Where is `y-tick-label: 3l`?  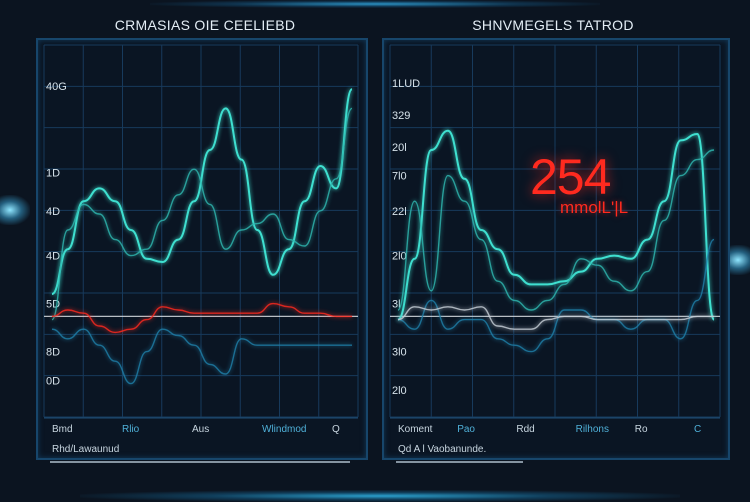 y-tick-label: 3l is located at coordinates (396, 305).